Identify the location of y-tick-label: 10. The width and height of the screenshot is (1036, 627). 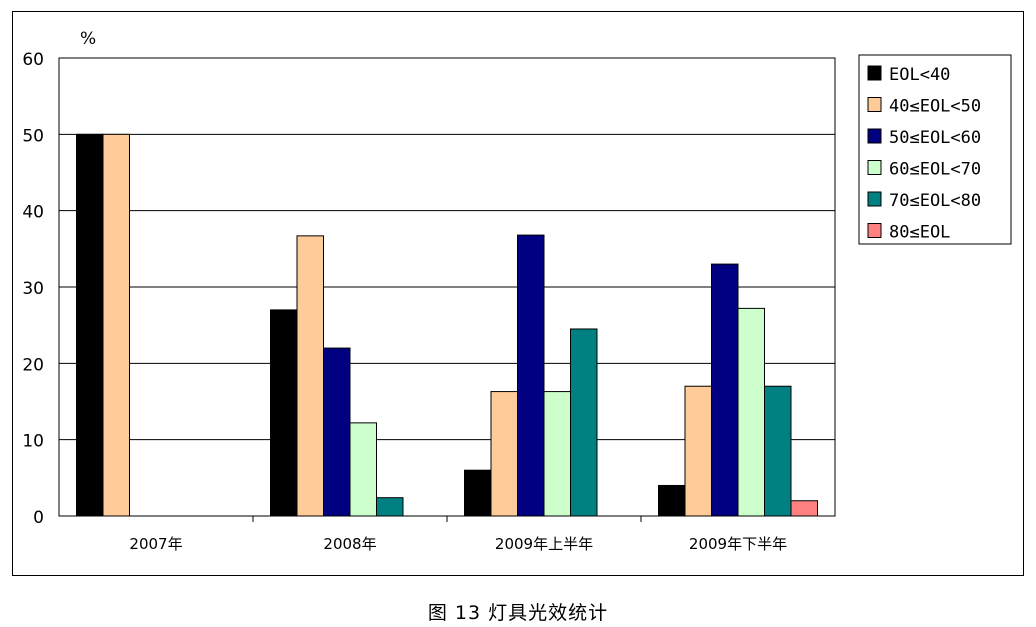
(33, 442).